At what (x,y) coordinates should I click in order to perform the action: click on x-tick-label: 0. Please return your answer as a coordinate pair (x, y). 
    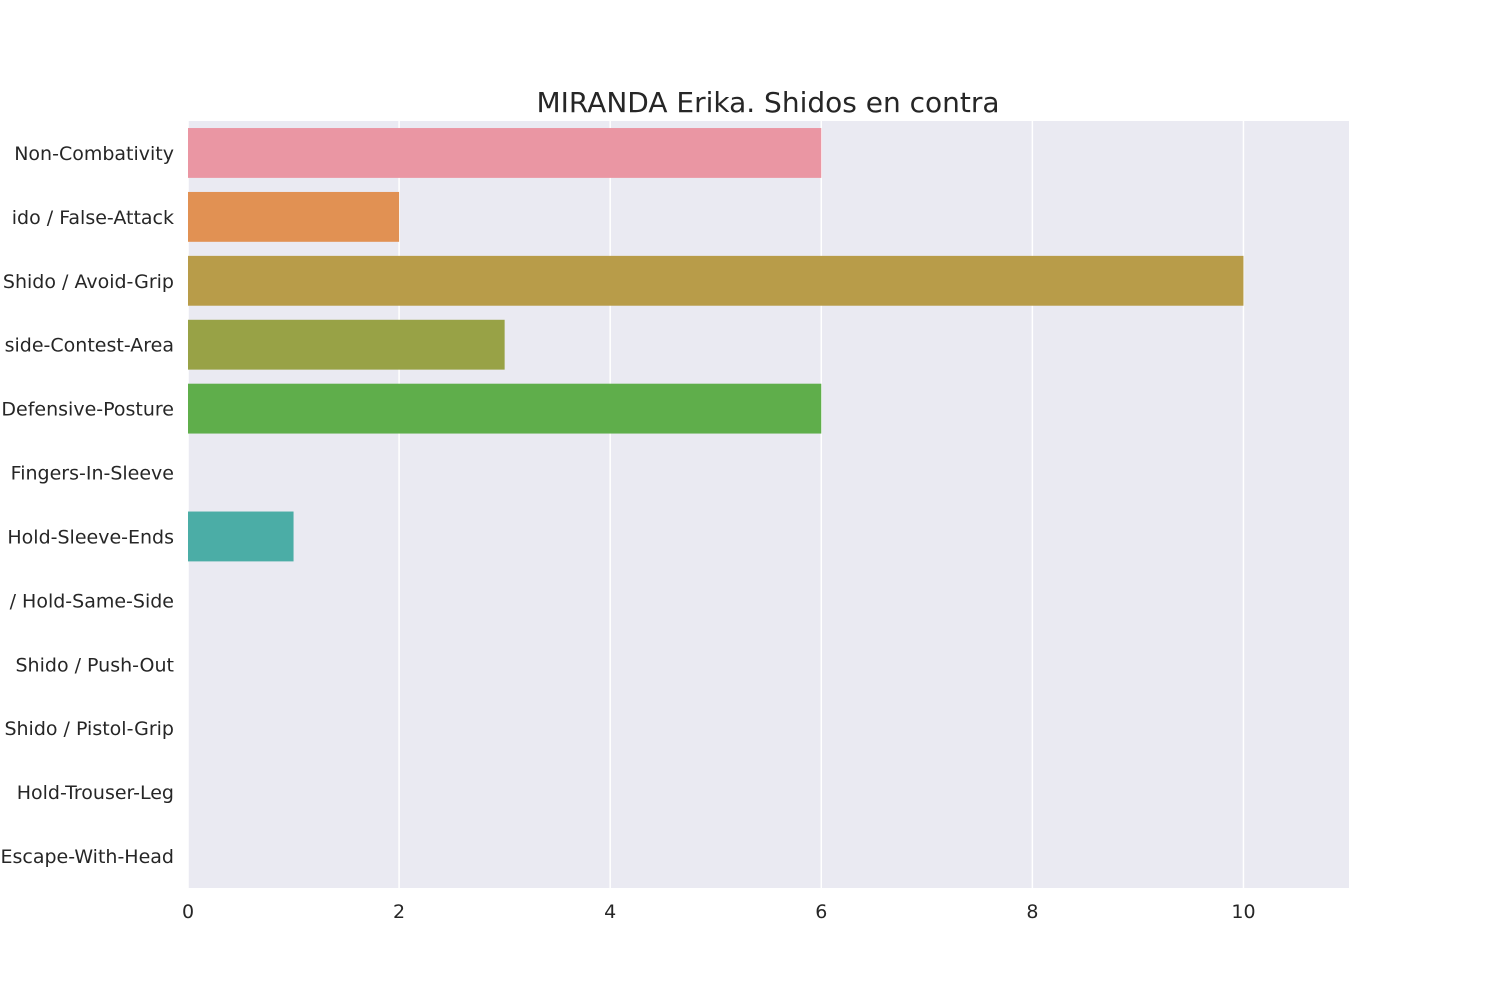
    Looking at the image, I should click on (188, 912).